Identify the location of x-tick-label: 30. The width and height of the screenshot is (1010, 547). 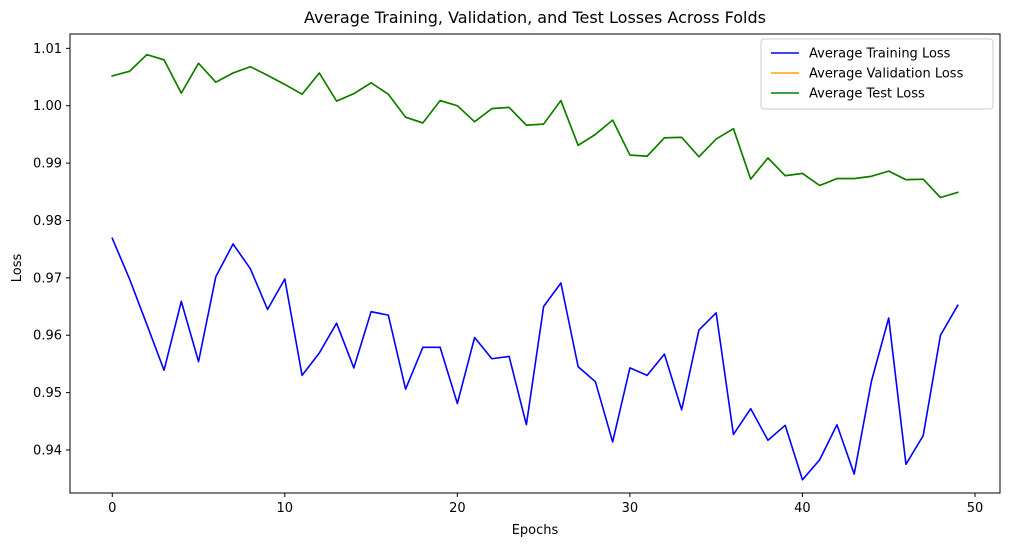
(630, 508).